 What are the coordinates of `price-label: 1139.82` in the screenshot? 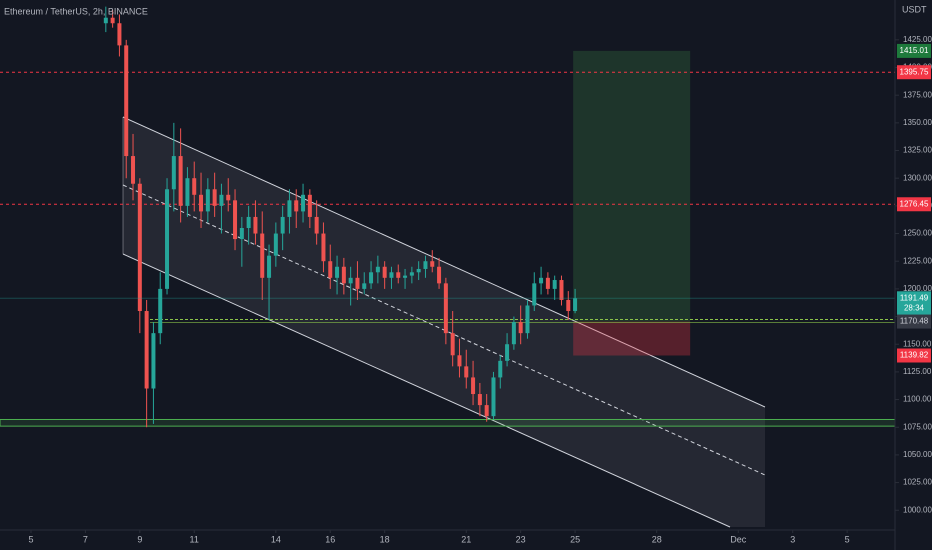 It's located at (914, 355).